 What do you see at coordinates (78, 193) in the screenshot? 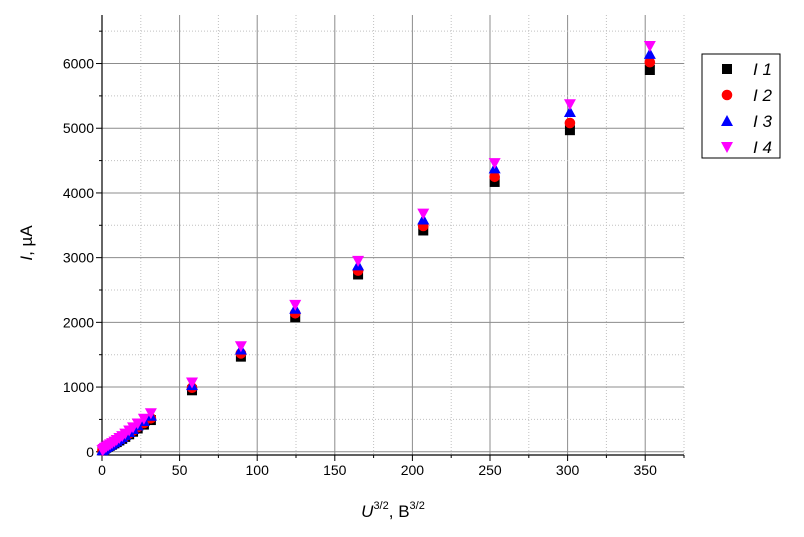
I see `y-tick-label: 4000` at bounding box center [78, 193].